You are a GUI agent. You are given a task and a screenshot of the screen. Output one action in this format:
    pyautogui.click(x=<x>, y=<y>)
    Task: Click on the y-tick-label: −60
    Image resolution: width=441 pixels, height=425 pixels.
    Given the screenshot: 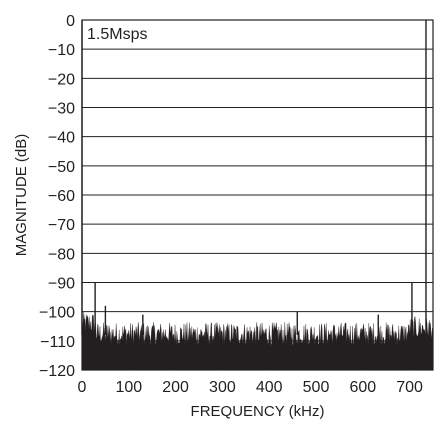 What is the action you would take?
    pyautogui.click(x=61, y=196)
    